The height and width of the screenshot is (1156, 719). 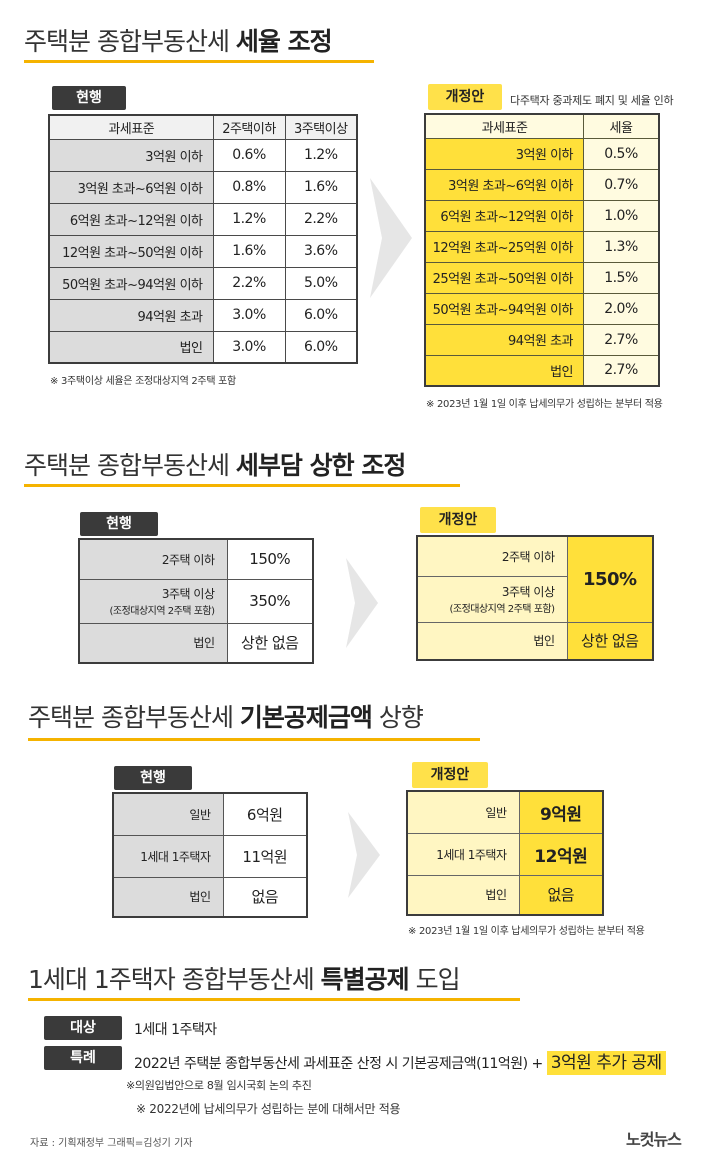 What do you see at coordinates (621, 215) in the screenshot?
I see `table-cell: 1.0%` at bounding box center [621, 215].